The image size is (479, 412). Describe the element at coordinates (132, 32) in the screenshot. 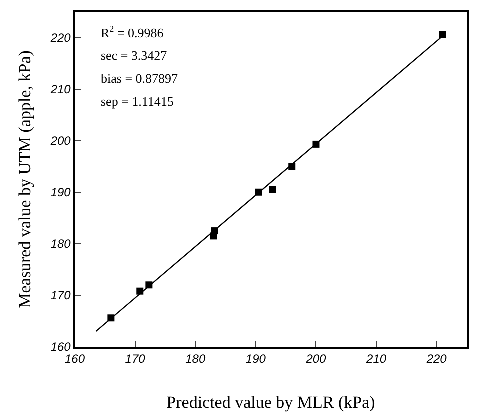

I see `annotation: R$^{2}$ = 0.9986` at that location.